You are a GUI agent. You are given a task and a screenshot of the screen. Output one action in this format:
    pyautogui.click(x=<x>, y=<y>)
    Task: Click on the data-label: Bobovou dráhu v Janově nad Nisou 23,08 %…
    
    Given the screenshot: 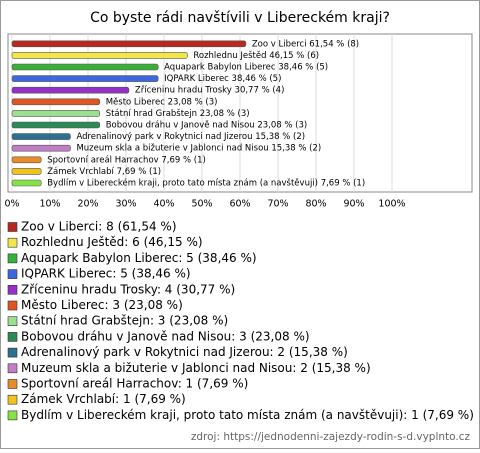 What is the action you would take?
    pyautogui.click(x=207, y=126)
    